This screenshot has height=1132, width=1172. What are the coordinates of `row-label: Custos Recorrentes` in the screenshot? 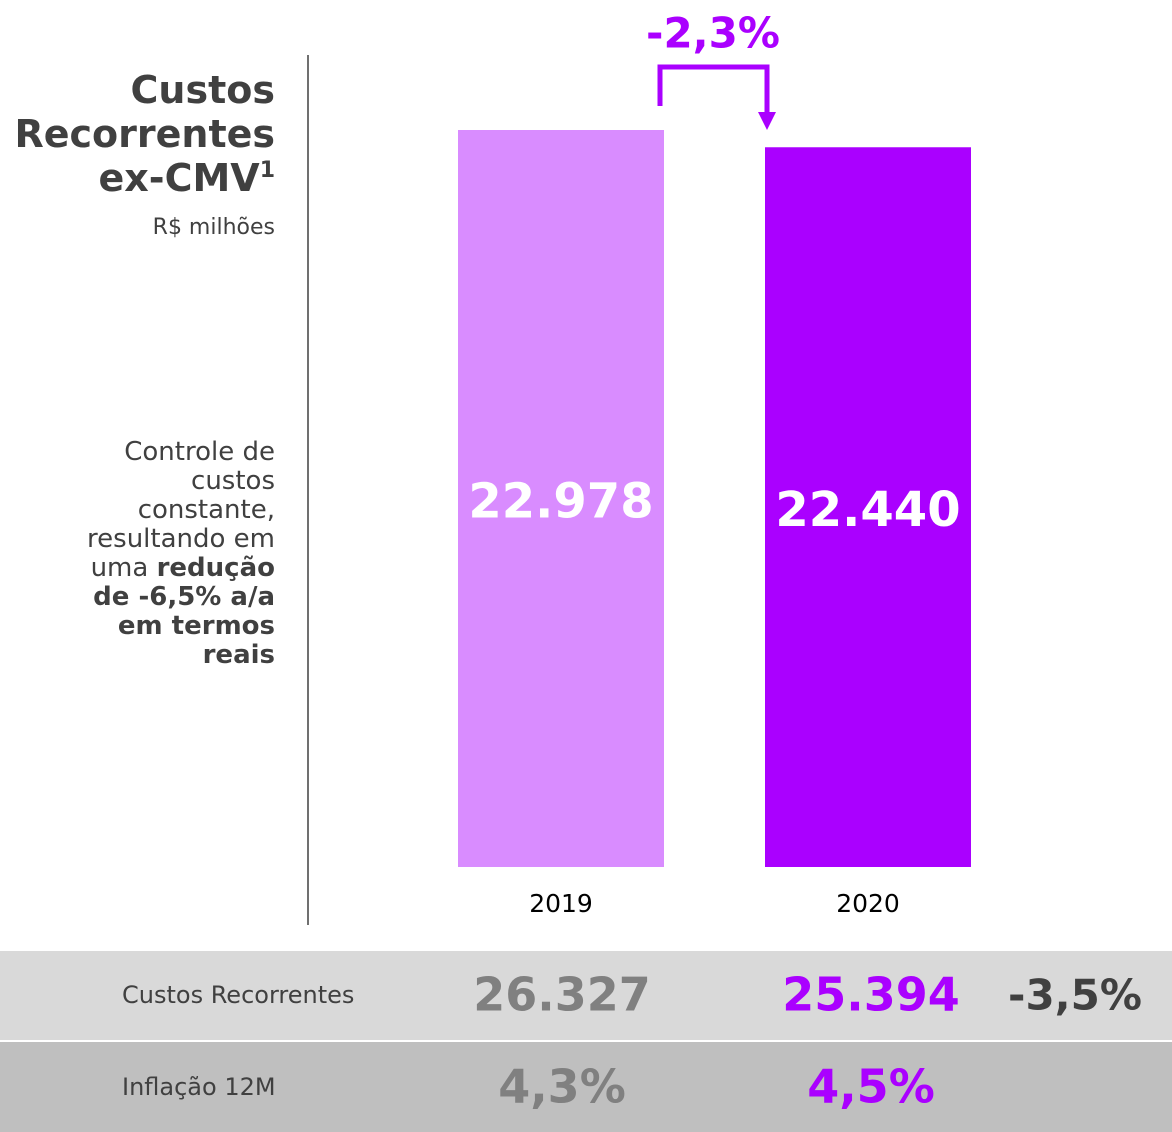 It's located at (238, 995).